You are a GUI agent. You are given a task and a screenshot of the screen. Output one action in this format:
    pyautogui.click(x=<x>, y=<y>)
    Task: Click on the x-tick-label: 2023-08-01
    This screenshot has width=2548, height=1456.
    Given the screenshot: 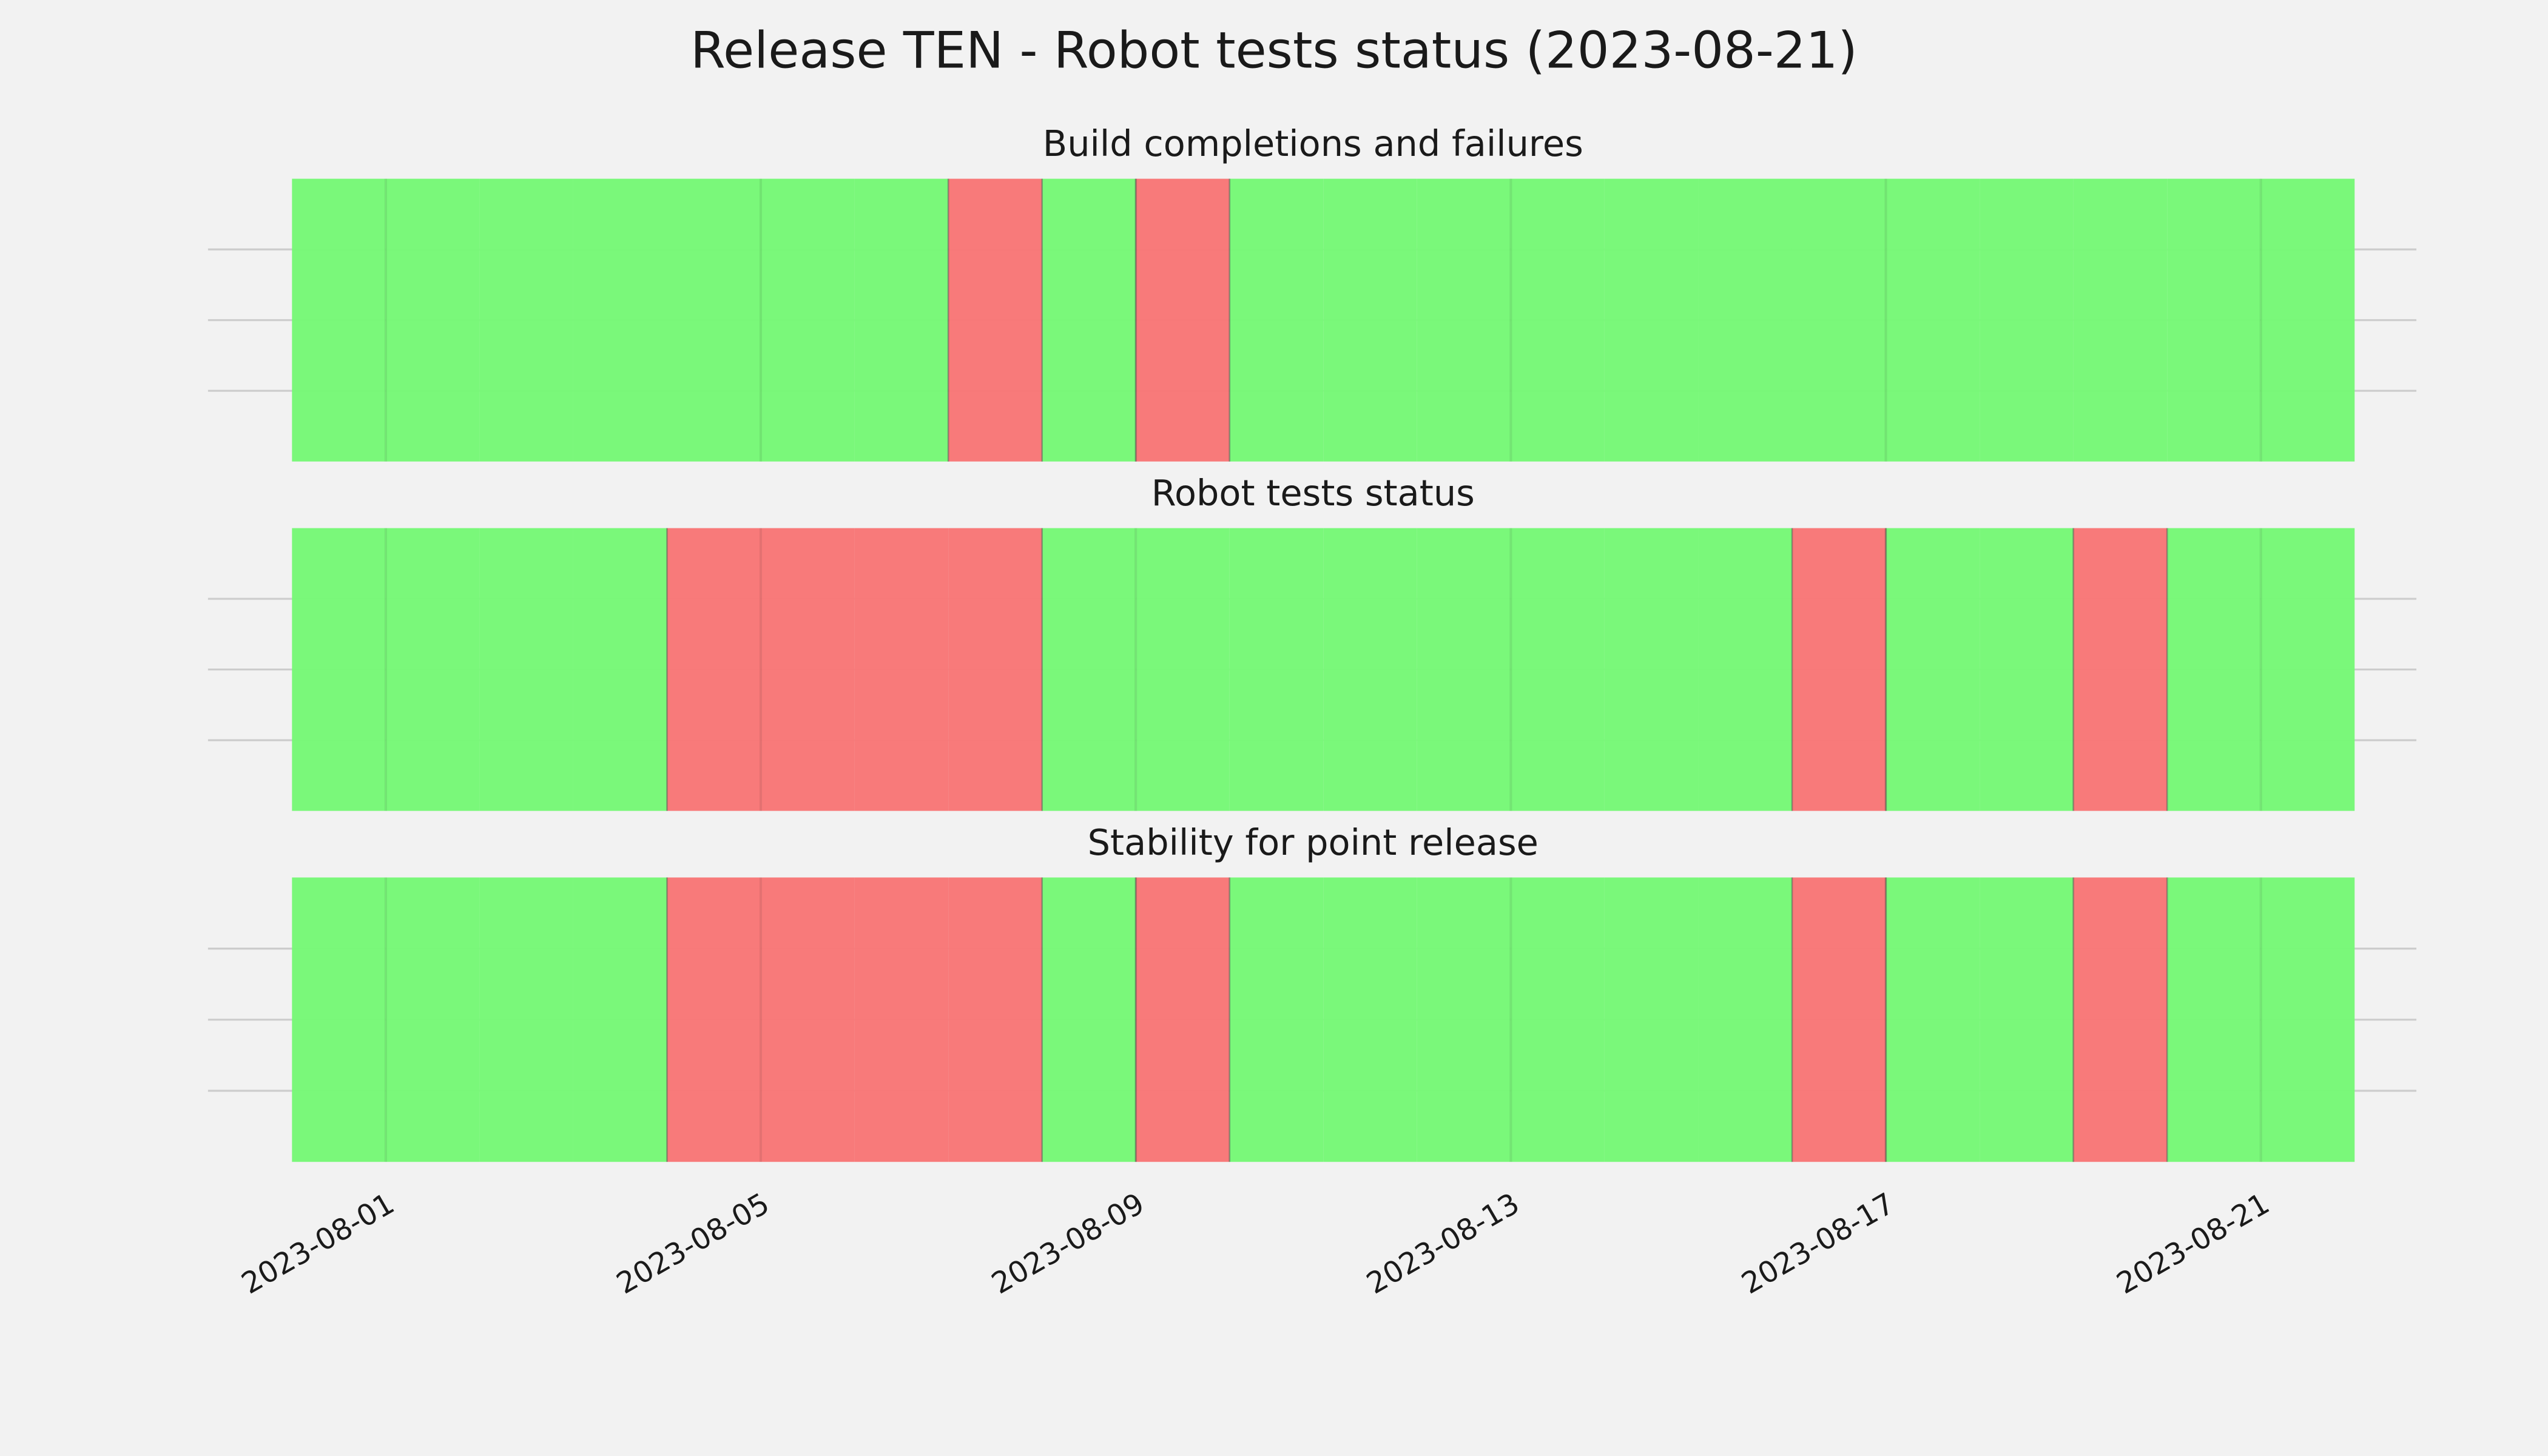 What is the action you would take?
    pyautogui.click(x=318, y=1244)
    